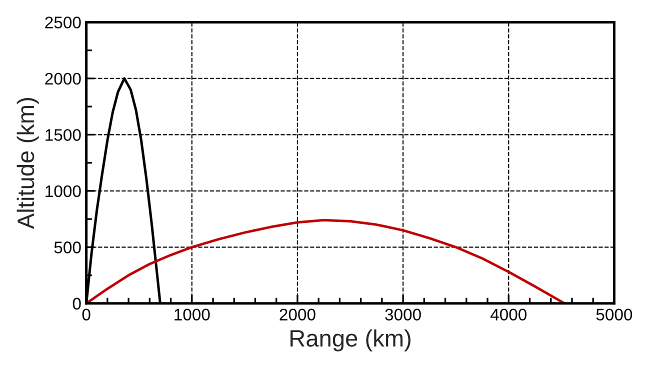  Describe the element at coordinates (86, 314) in the screenshot. I see `x-tick-label: 0` at that location.